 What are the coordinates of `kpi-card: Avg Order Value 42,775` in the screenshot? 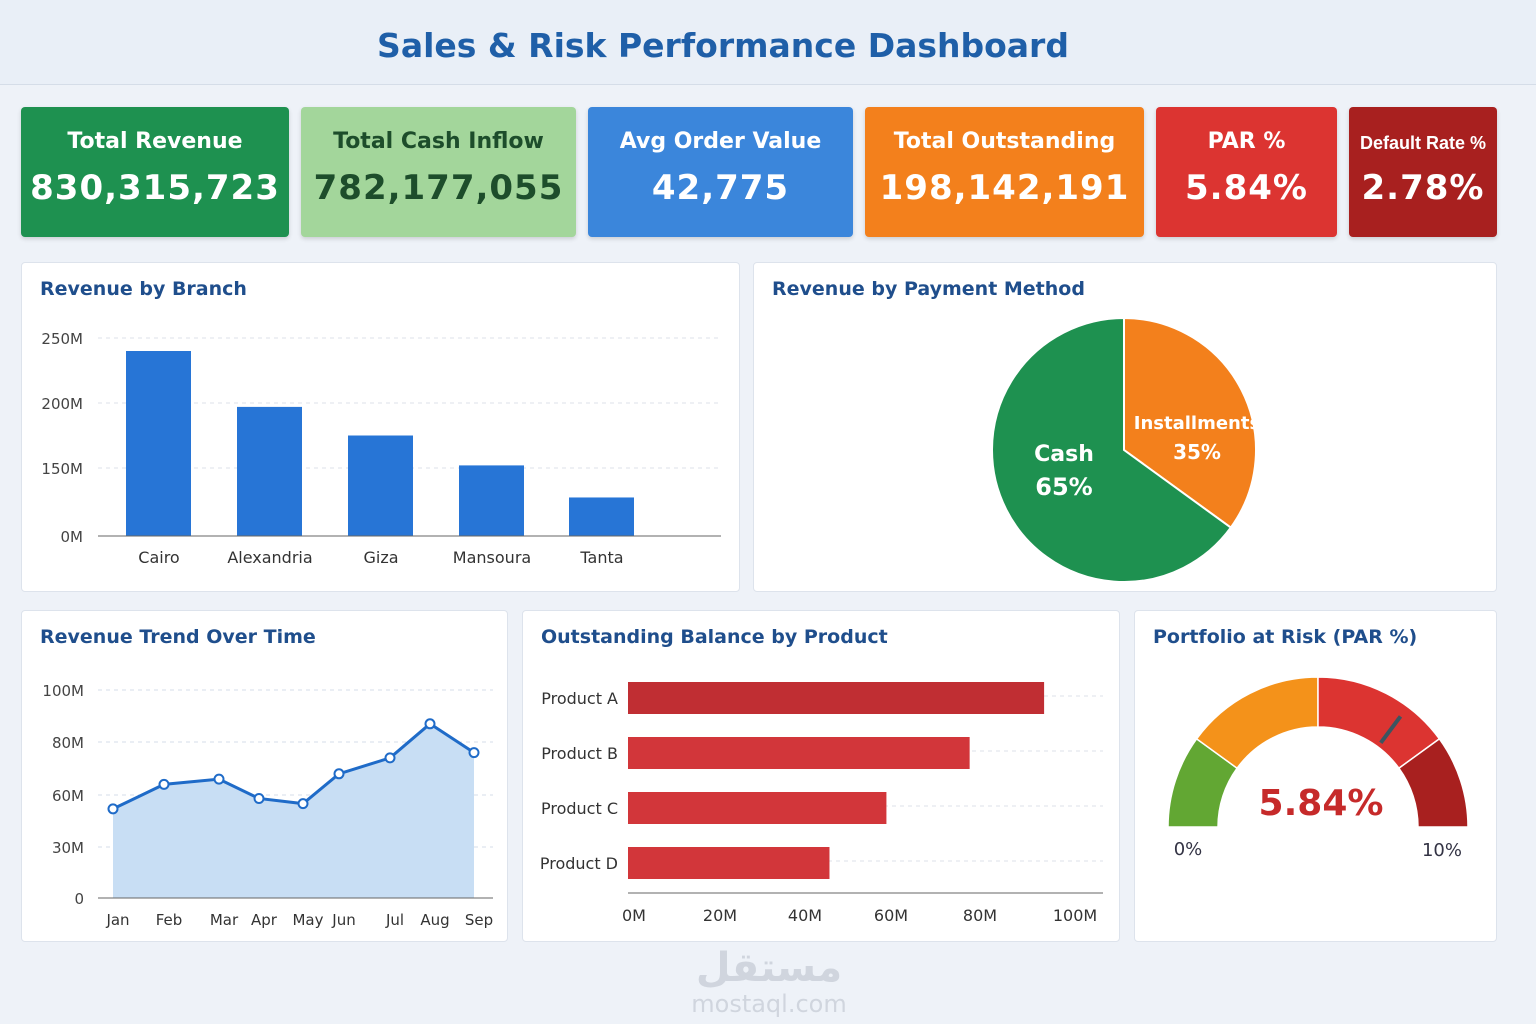 It's located at (720, 172).